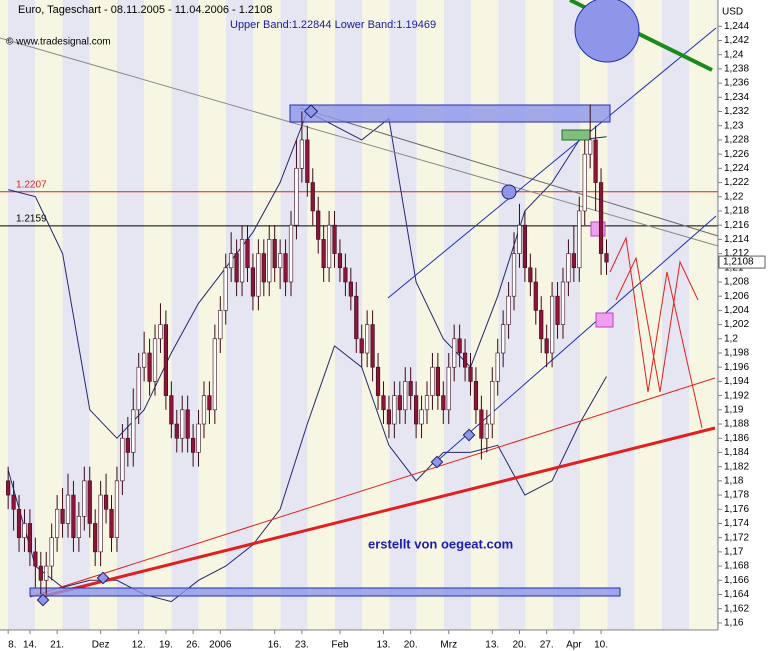 This screenshot has height=651, width=769. Describe the element at coordinates (736, 466) in the screenshot. I see `y-tick-label: 1,182` at that location.